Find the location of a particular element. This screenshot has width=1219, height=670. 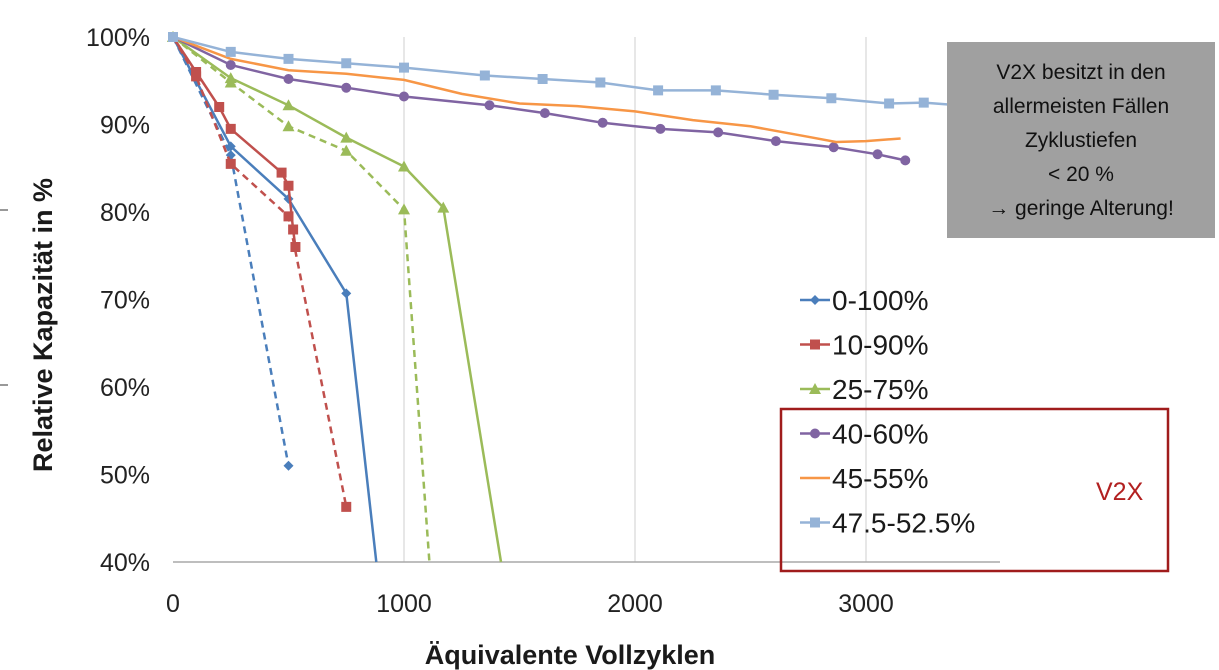

v2x-label: V2X is located at coordinates (1120, 492).